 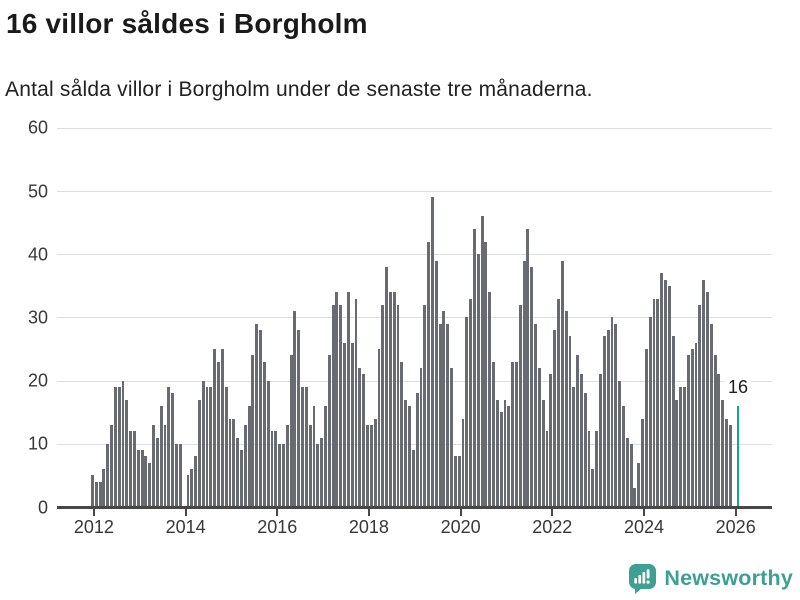 What do you see at coordinates (37, 127) in the screenshot?
I see `y-tick-label: 60` at bounding box center [37, 127].